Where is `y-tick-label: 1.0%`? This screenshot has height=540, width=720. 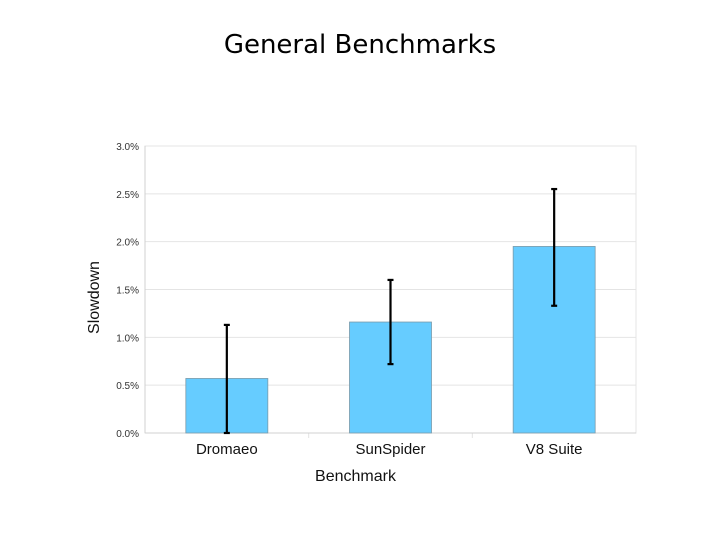
y-tick-label: 1.0% is located at coordinates (127, 338).